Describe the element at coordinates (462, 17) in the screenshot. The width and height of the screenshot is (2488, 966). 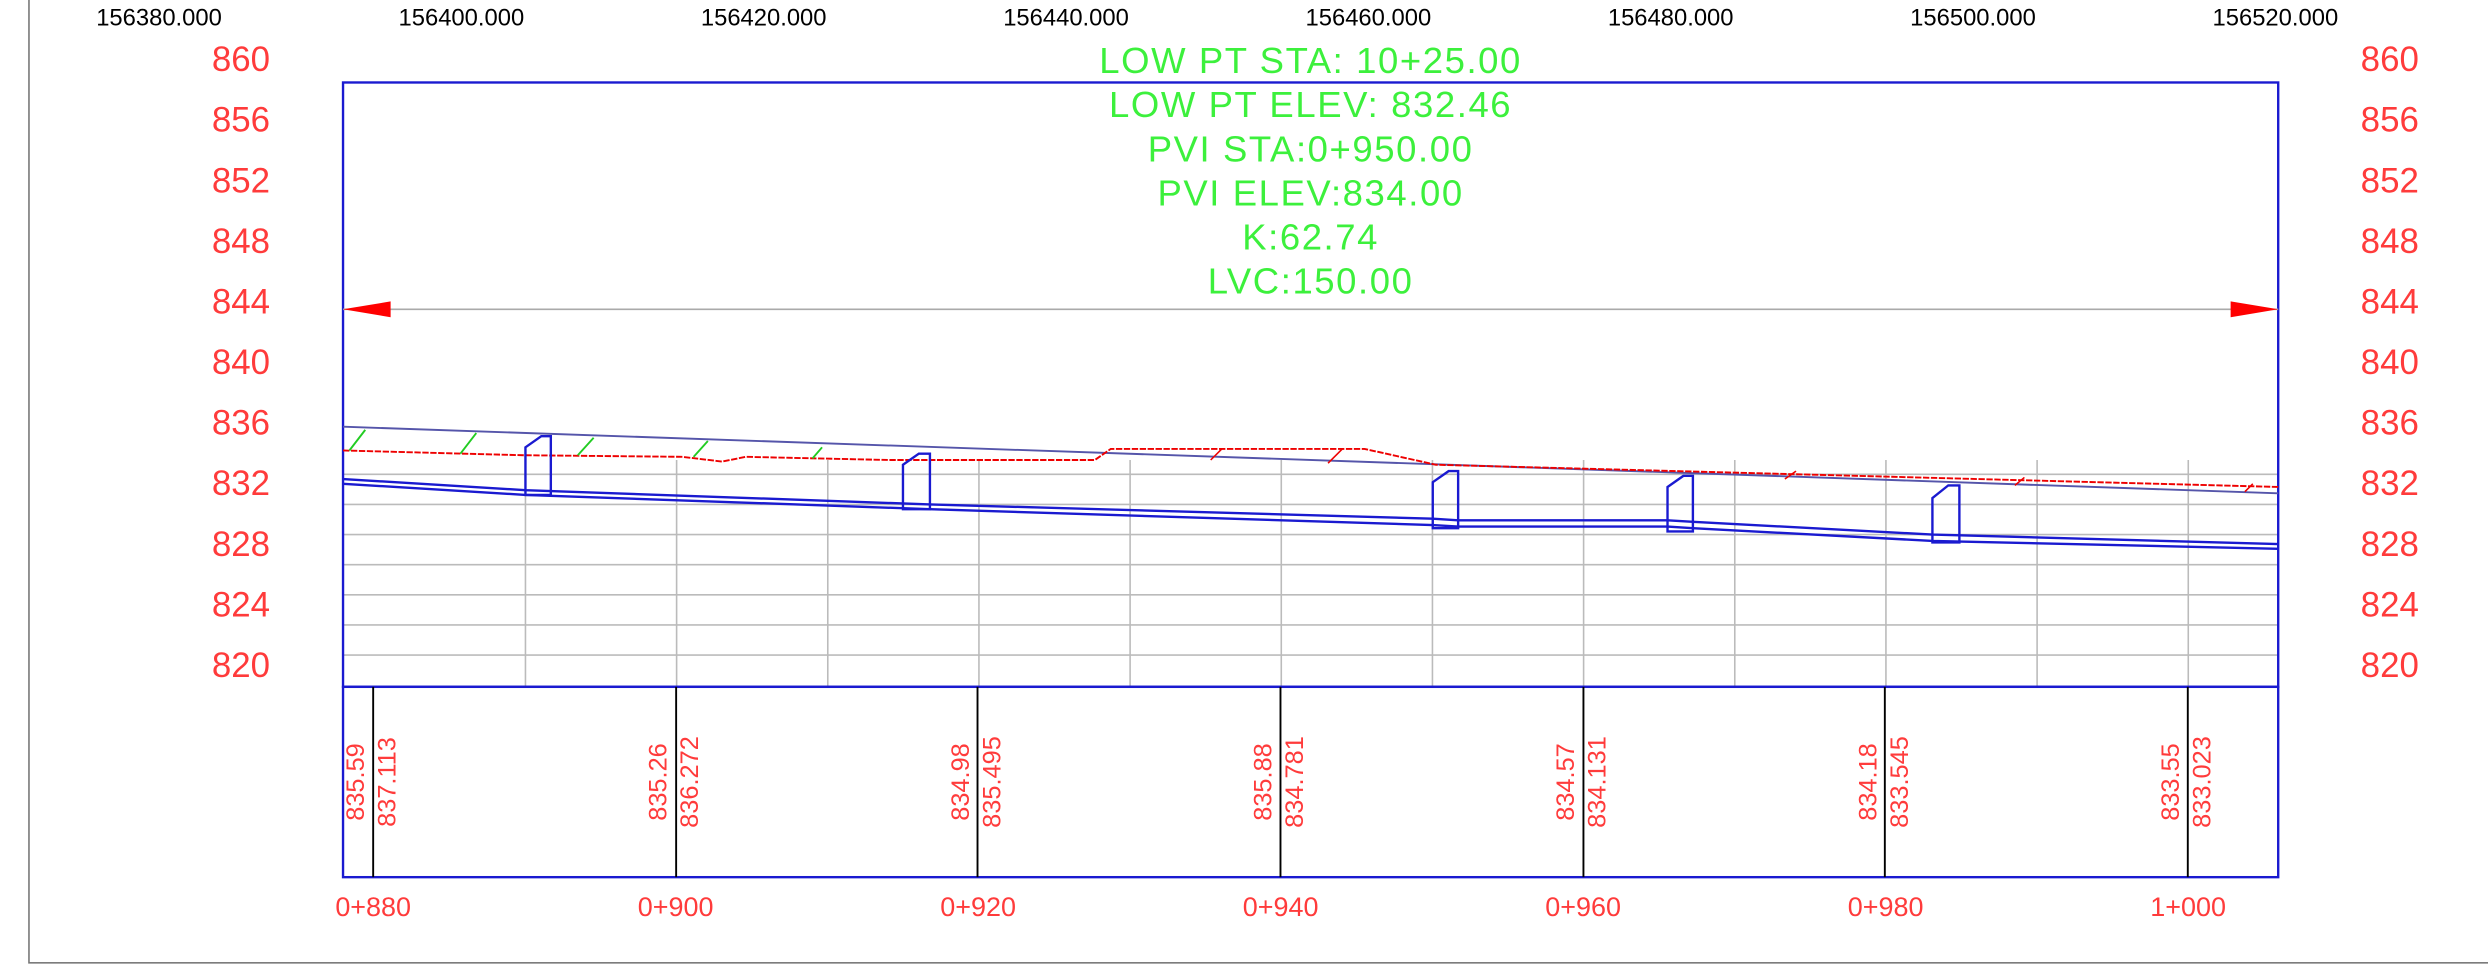
I see `top-axis-label: 156400.000` at that location.